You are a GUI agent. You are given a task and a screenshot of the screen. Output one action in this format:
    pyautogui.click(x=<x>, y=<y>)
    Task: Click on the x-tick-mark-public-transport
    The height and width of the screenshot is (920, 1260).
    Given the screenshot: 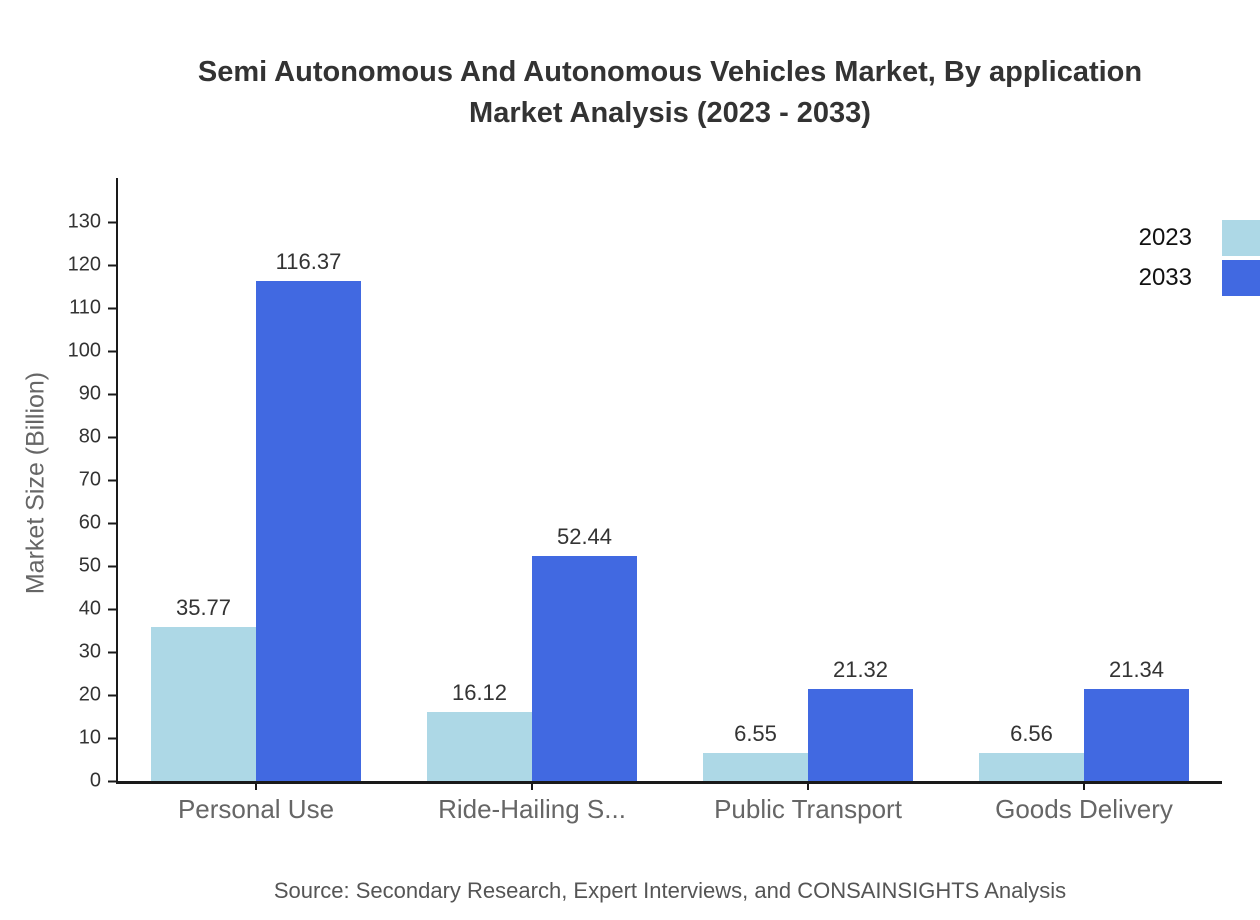 What is the action you would take?
    pyautogui.click(x=808, y=785)
    